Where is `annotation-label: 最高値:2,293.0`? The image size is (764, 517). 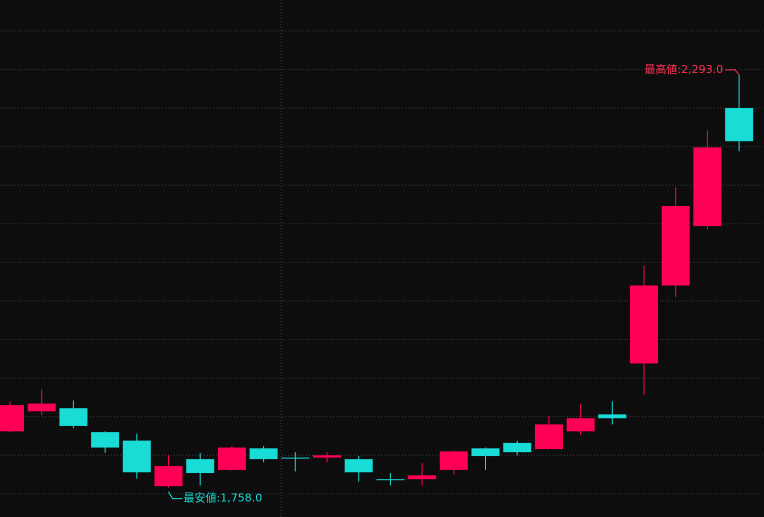 annotation-label: 最高値:2,293.0 is located at coordinates (683, 69).